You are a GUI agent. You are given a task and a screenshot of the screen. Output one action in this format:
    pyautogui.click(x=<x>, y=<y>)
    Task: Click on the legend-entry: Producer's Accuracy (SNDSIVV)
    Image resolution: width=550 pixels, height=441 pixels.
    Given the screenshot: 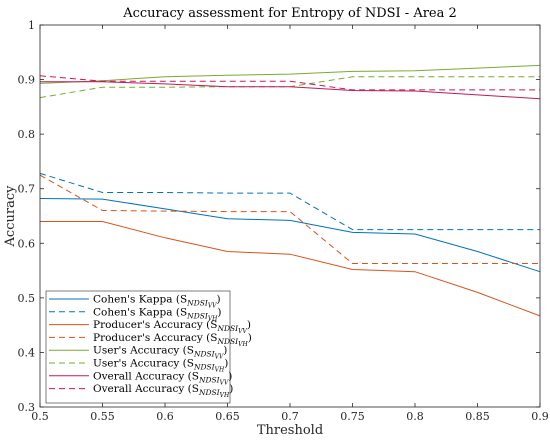 What is the action you would take?
    pyautogui.click(x=172, y=327)
    